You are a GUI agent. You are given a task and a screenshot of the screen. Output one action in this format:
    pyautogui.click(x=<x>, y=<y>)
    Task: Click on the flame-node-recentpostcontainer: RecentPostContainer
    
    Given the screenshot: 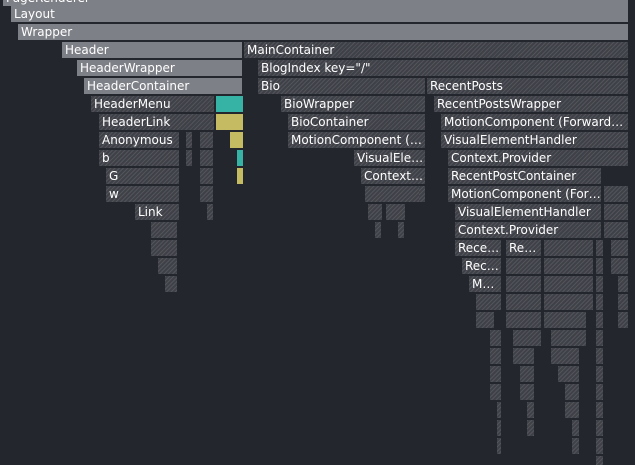 What is the action you would take?
    pyautogui.click(x=525, y=176)
    